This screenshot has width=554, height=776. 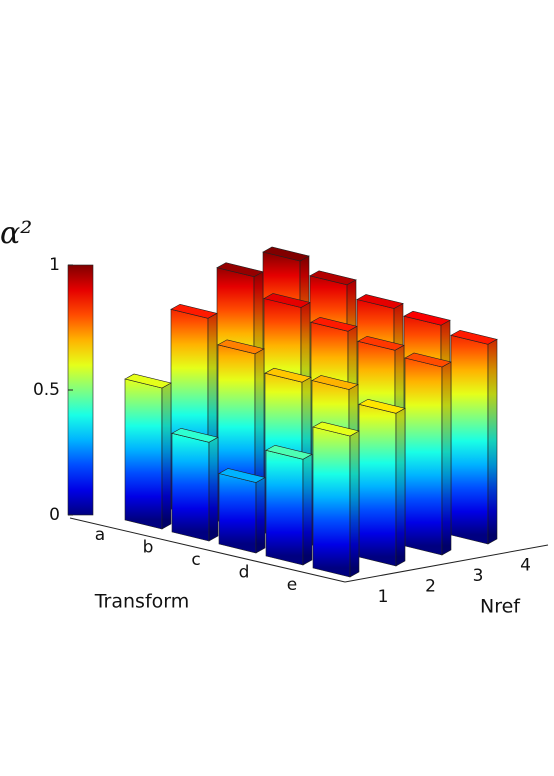 I want to click on z-axis-label: α², so click(x=16, y=233).